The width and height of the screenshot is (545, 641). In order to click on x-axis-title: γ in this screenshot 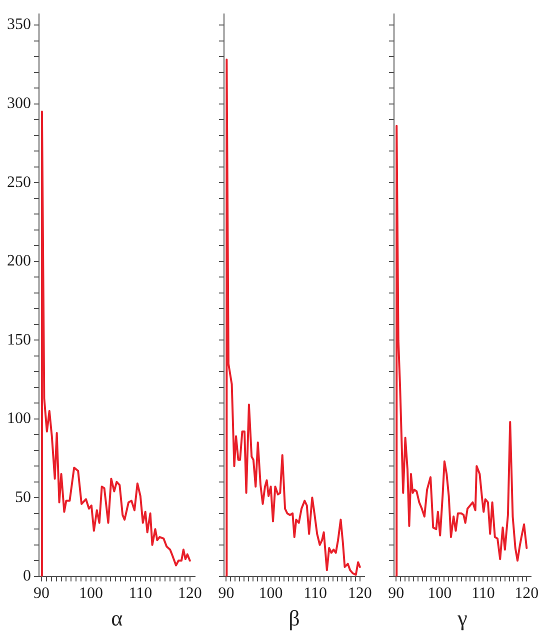, I will do `click(462, 618)`.